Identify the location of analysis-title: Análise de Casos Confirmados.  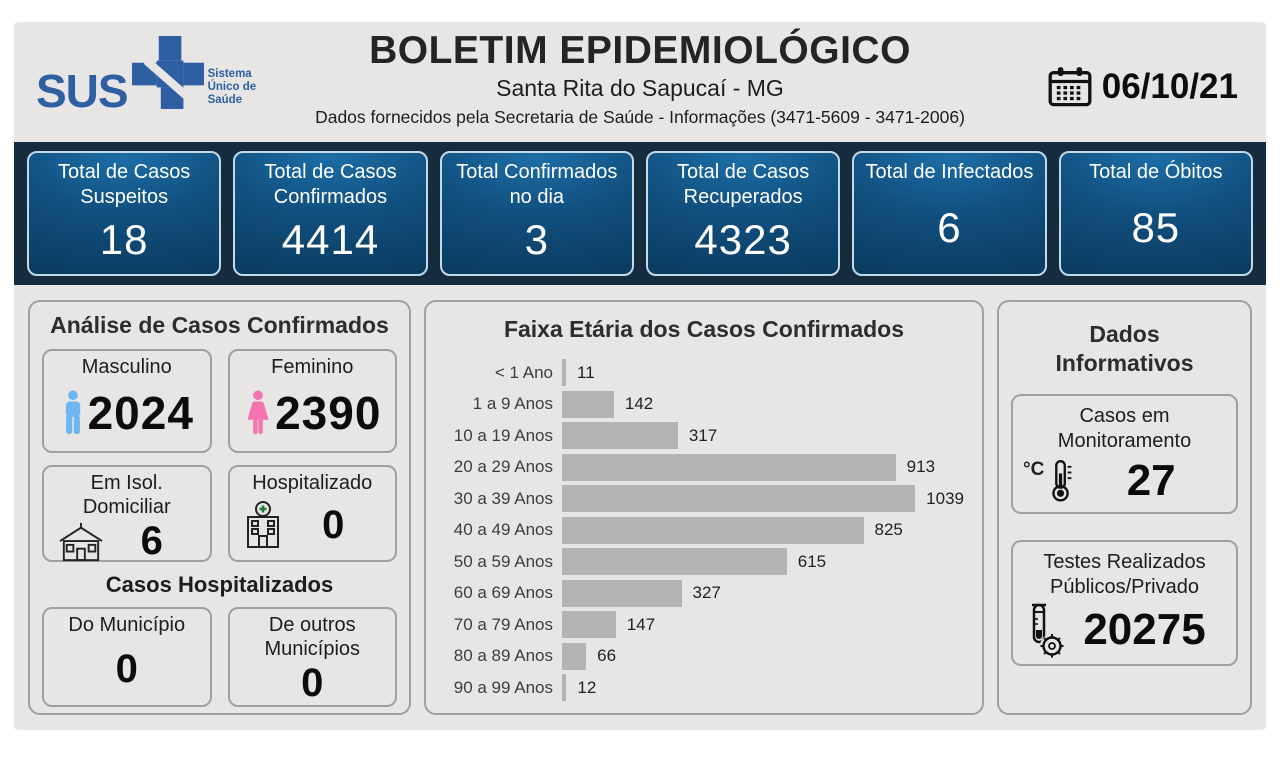
(219, 325).